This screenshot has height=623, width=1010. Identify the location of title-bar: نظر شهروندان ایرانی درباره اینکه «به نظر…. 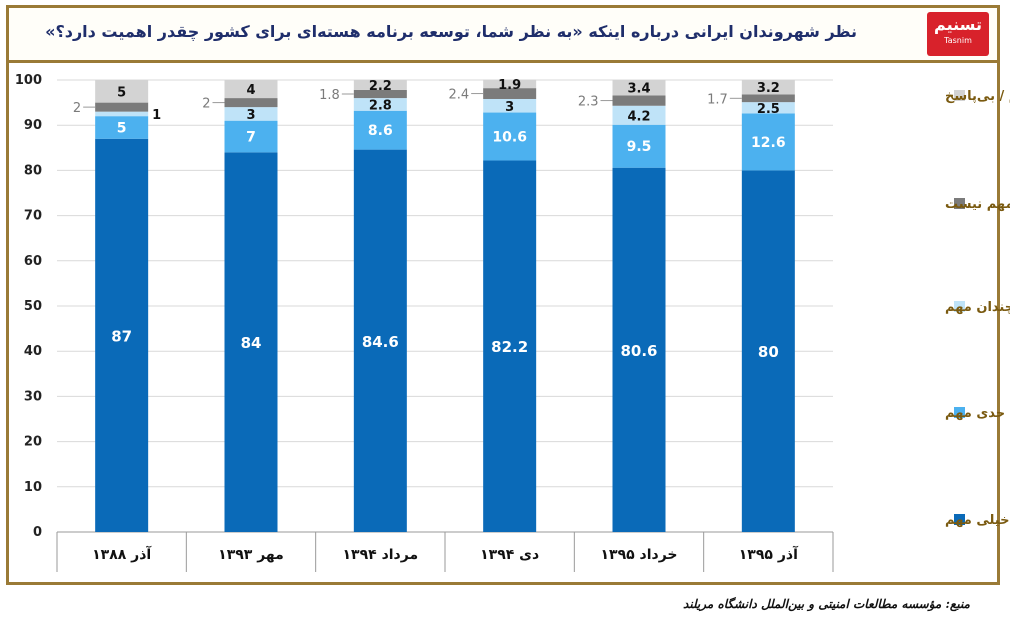
(503, 35).